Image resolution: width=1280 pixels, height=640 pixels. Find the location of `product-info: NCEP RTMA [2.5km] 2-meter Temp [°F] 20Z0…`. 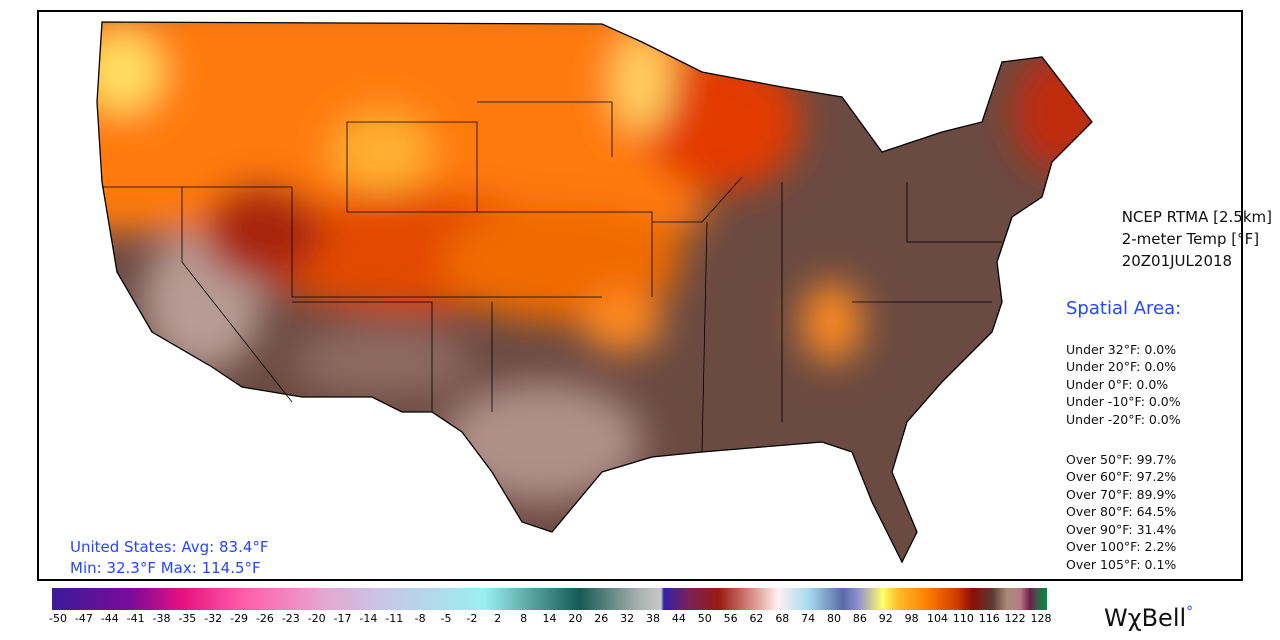

product-info: NCEP RTMA [2.5km] 2-meter Temp [°F] 20Z0… is located at coordinates (1197, 239).